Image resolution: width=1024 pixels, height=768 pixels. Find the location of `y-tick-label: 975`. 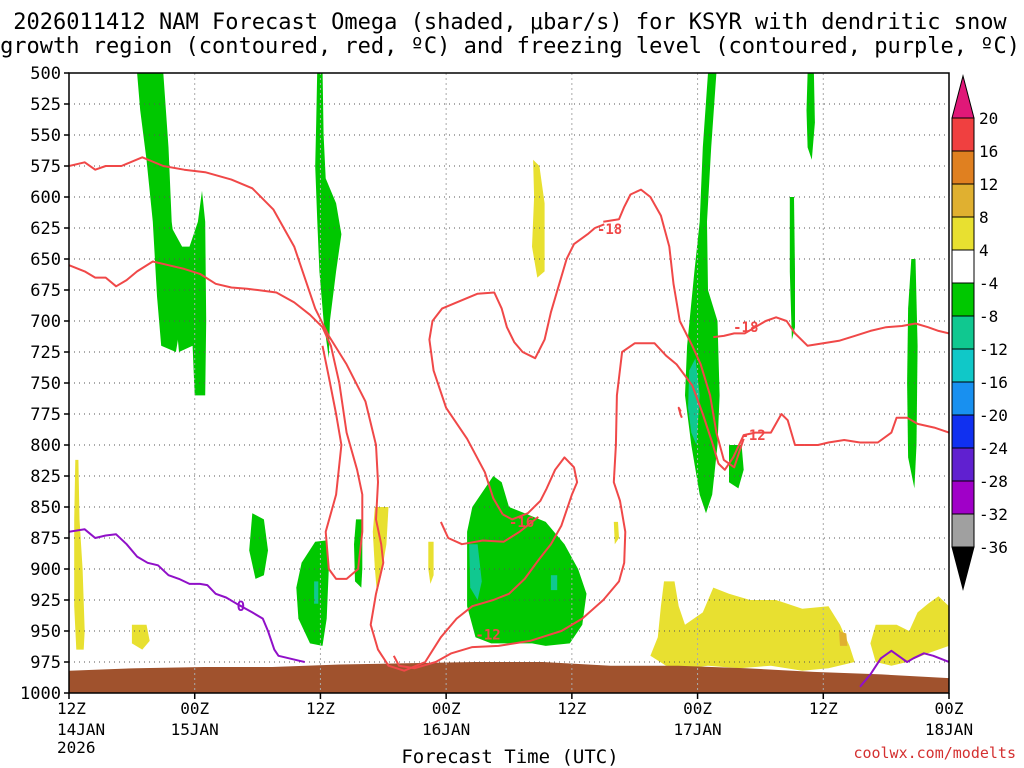

y-tick-label: 975 is located at coordinates (45, 663).